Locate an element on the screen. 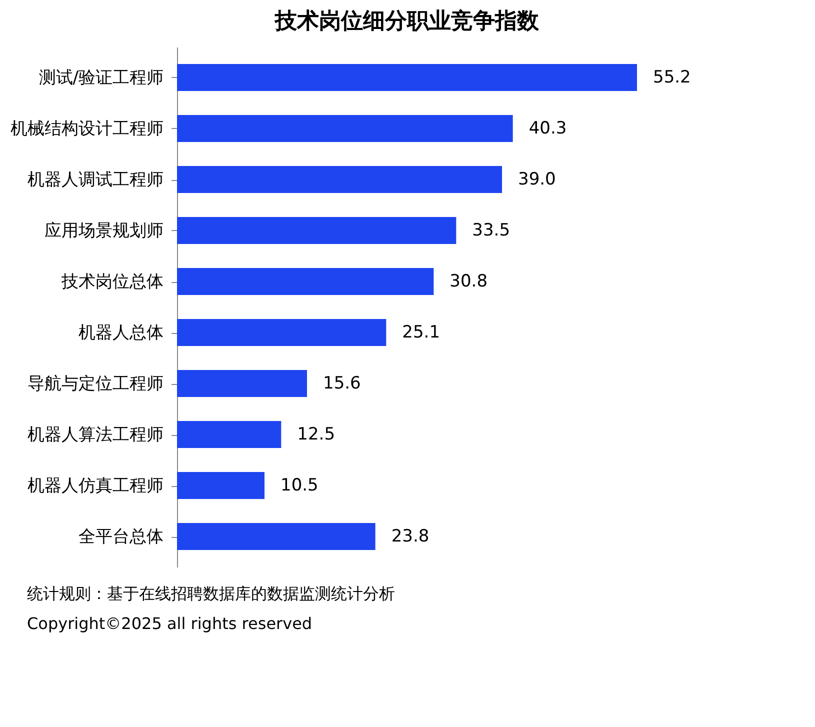 The width and height of the screenshot is (815, 727). text: Copyright©2025 all rights reserved is located at coordinates (169, 623).